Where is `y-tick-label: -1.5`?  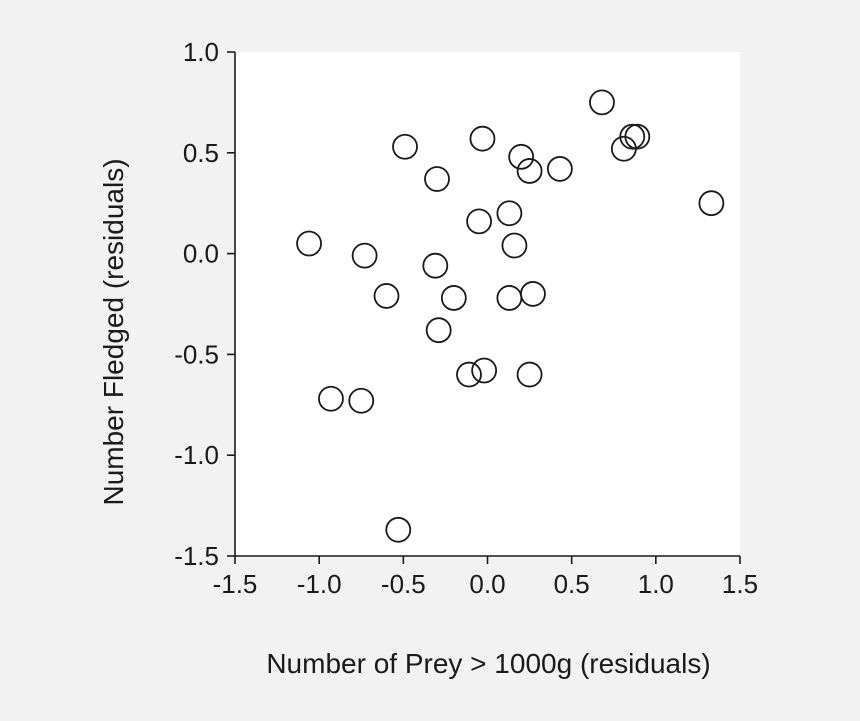
y-tick-label: -1.5 is located at coordinates (196, 556).